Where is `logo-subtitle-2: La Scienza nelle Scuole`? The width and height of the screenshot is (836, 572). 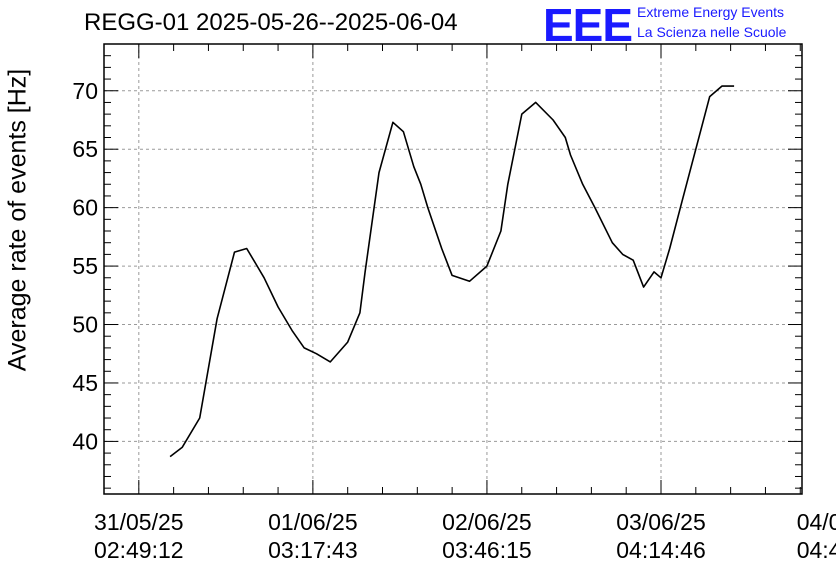
logo-subtitle-2: La Scienza nelle Scuole is located at coordinates (712, 32).